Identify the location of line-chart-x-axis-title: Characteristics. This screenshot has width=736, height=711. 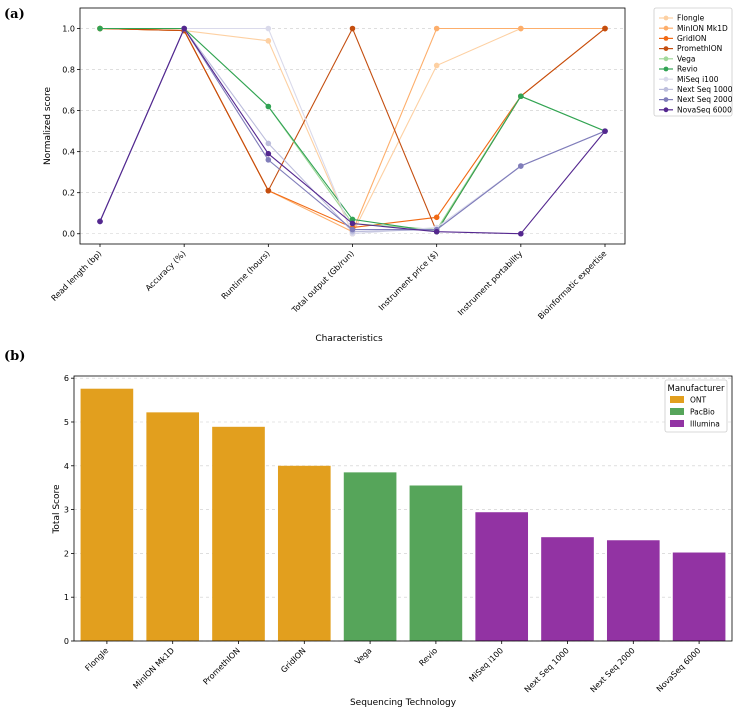
(349, 339).